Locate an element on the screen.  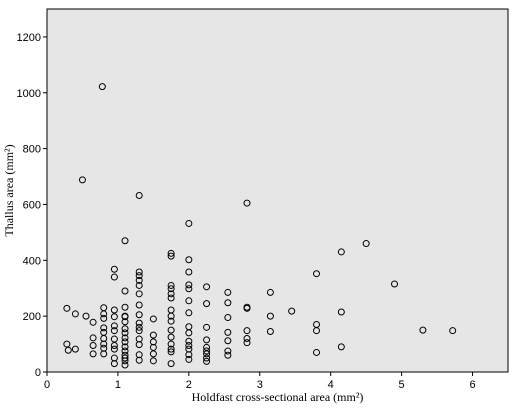
y-tick-label: 200 is located at coordinates (32, 317).